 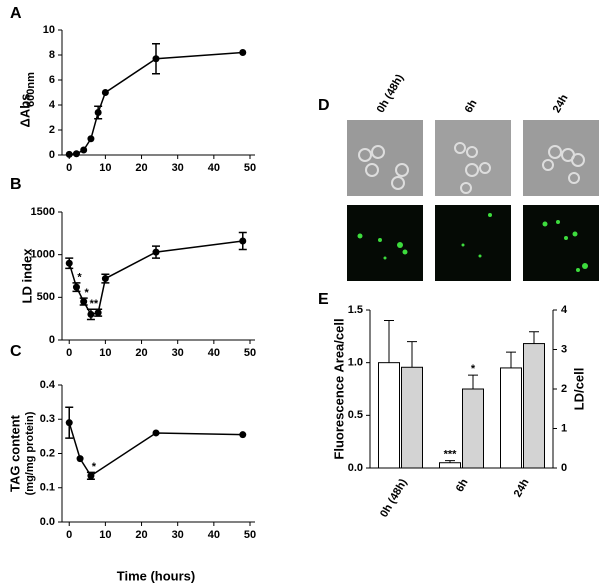 What do you see at coordinates (355, 363) in the screenshot?
I see `y-tick-label: 1.0` at bounding box center [355, 363].